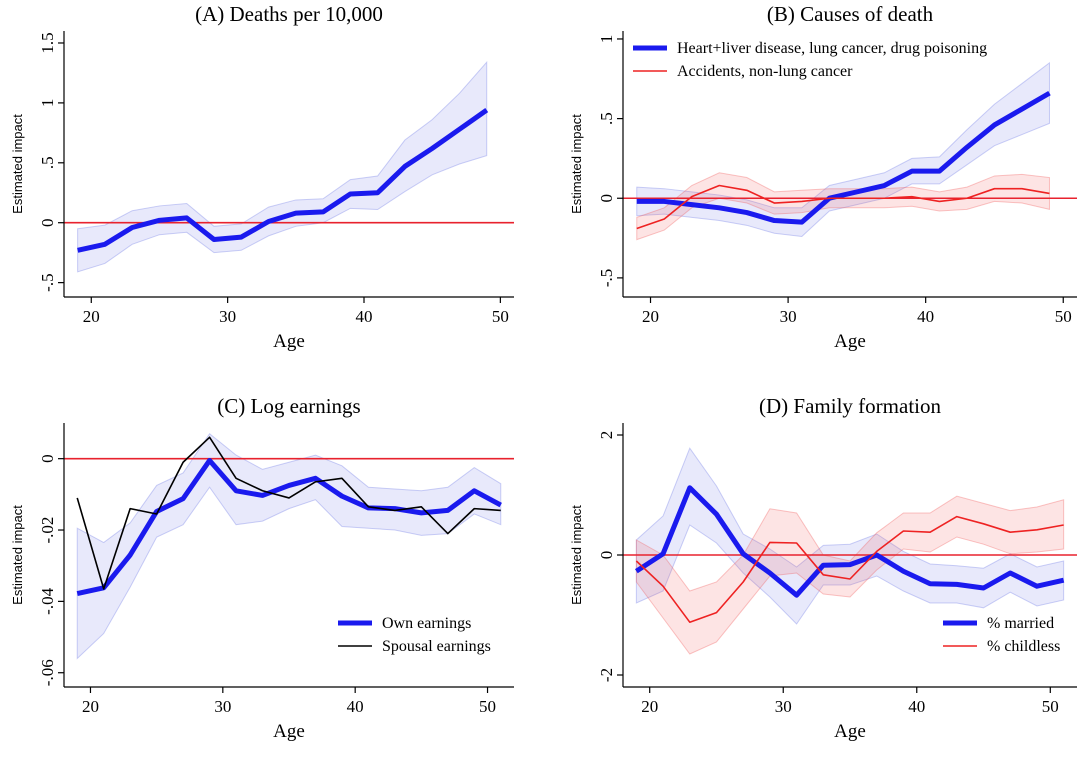 This screenshot has height=763, width=1086. What do you see at coordinates (414, 635) in the screenshot?
I see `legend: Own earnings Spousal earnings` at bounding box center [414, 635].